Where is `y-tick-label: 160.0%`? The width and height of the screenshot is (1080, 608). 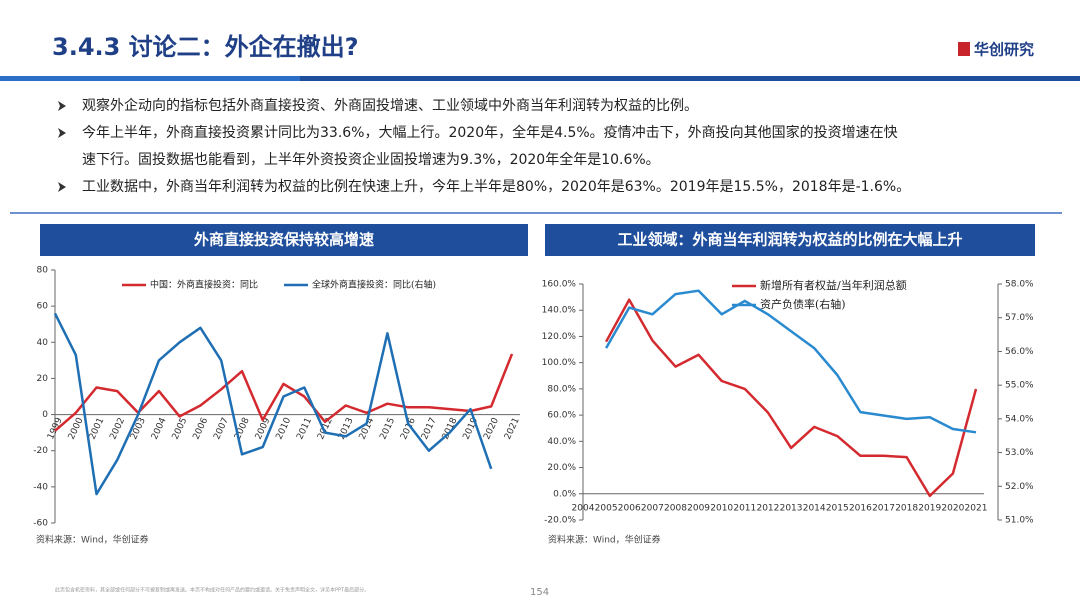
y-tick-label: 160.0% is located at coordinates (559, 285).